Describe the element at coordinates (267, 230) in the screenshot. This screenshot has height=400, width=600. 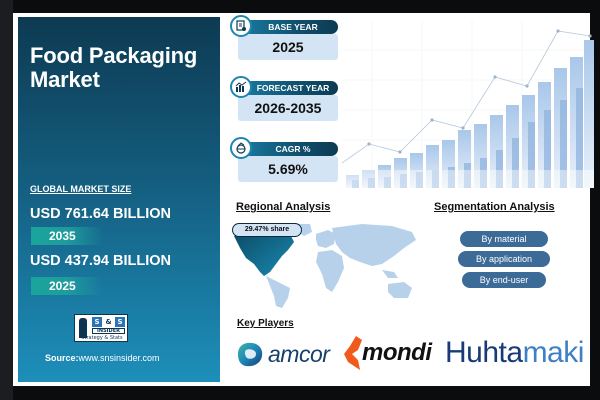
I see `share-bubble: 29.47% share` at that location.